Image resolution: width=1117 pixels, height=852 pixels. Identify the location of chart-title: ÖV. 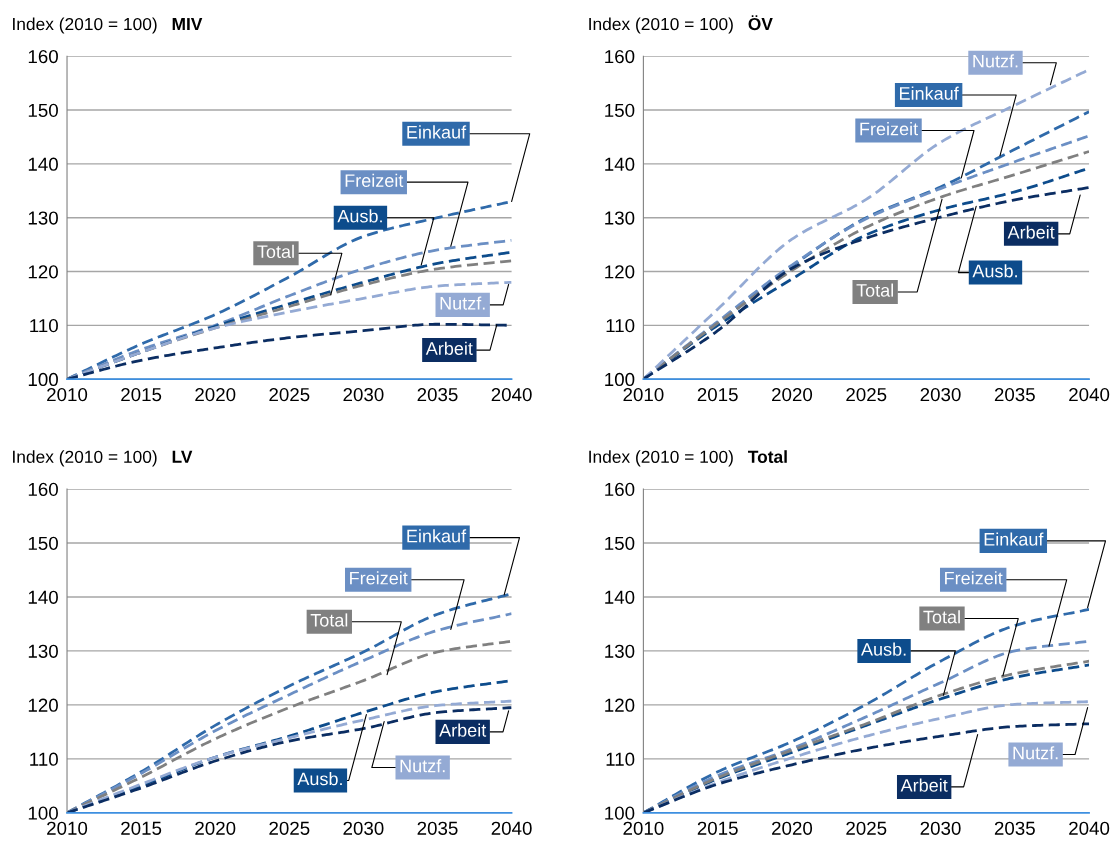
(760, 23).